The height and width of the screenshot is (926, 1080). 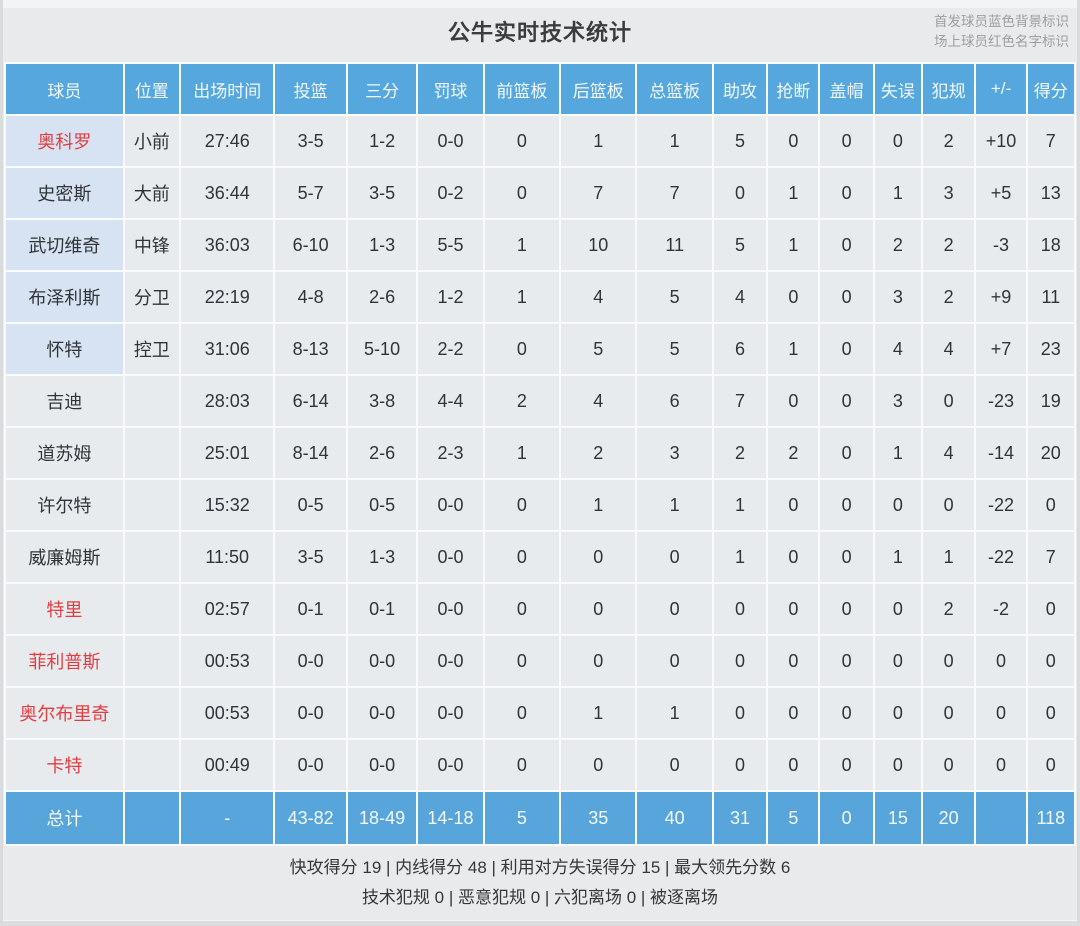 What do you see at coordinates (310, 245) in the screenshot?
I see `stat-cell-fg: 6-10` at bounding box center [310, 245].